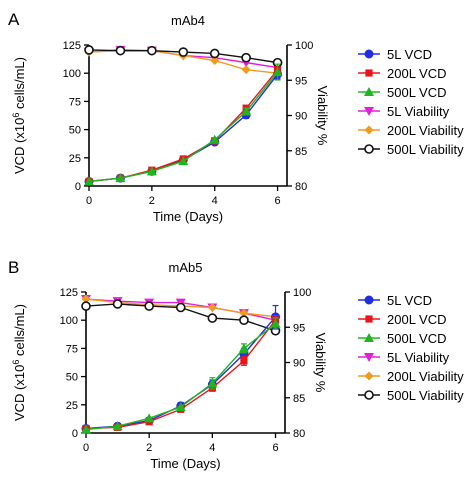  What do you see at coordinates (19, 85) in the screenshot?
I see `y-axis-label-part: cells/mL)` at bounding box center [19, 85].